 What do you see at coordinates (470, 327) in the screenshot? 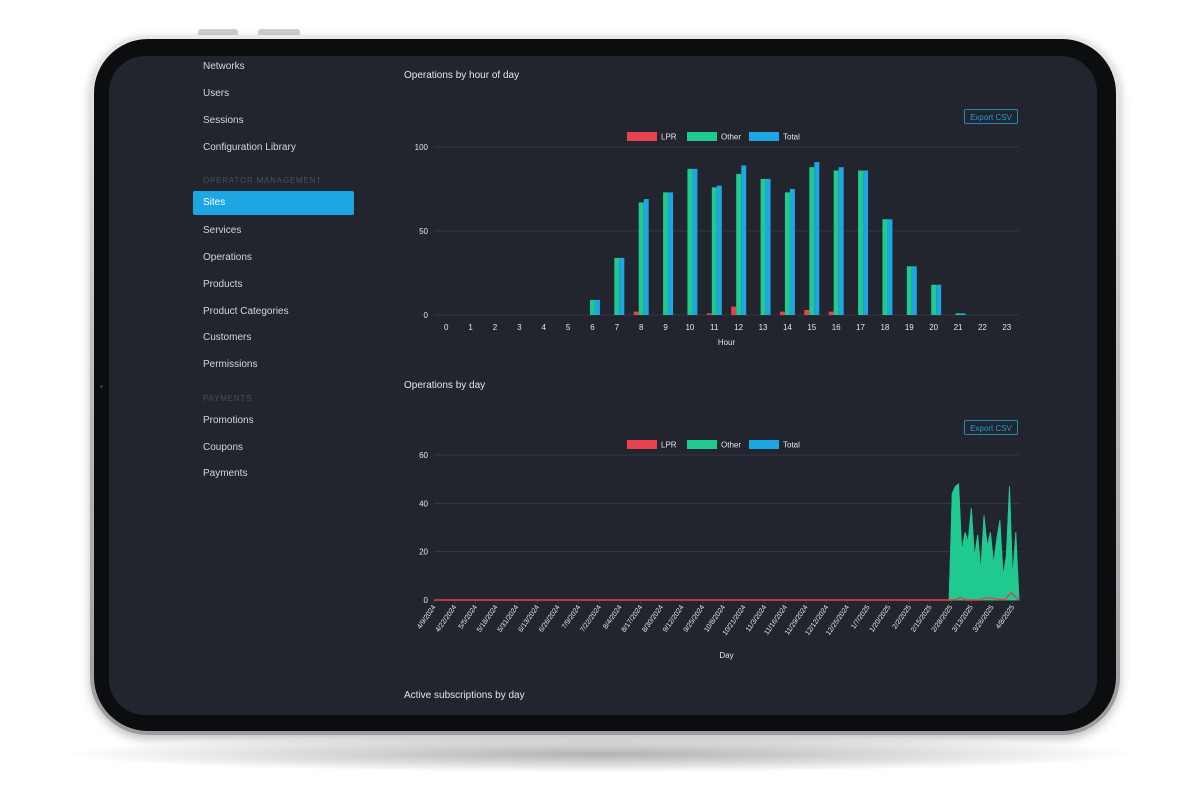
I see `x-tick-label: 1` at bounding box center [470, 327].